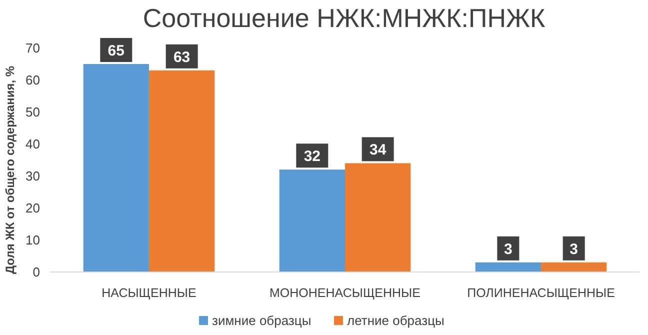  What do you see at coordinates (262, 320) in the screenshot?
I see `legend-label: зимние образцы` at bounding box center [262, 320].